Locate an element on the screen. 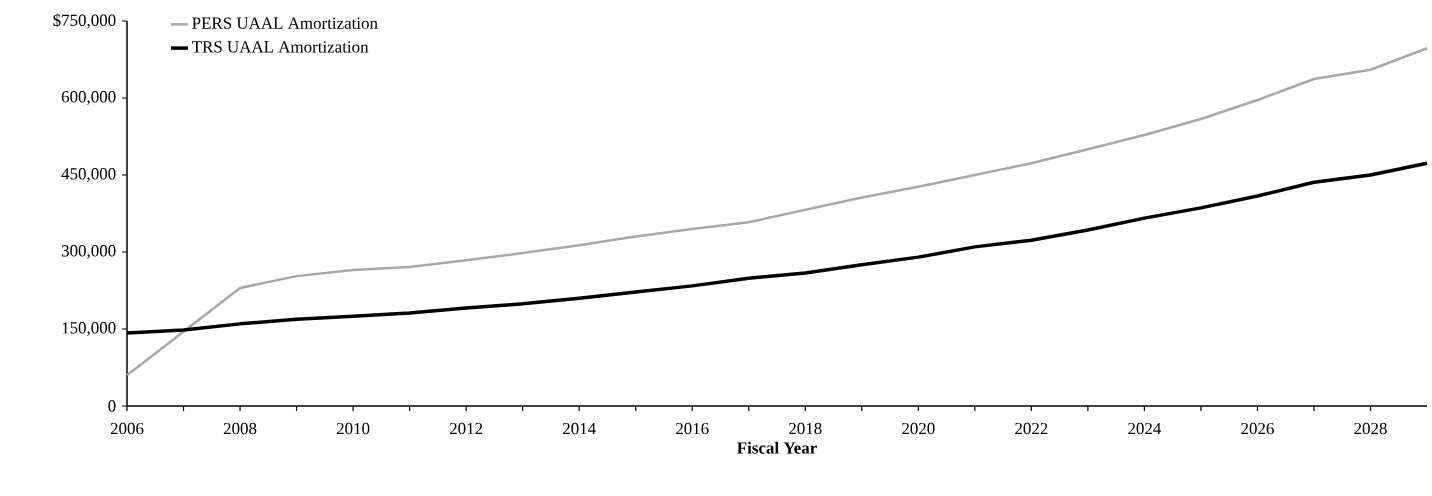 This screenshot has height=496, width=1432. legend-label: TRS UAAL Amortization is located at coordinates (280, 47).